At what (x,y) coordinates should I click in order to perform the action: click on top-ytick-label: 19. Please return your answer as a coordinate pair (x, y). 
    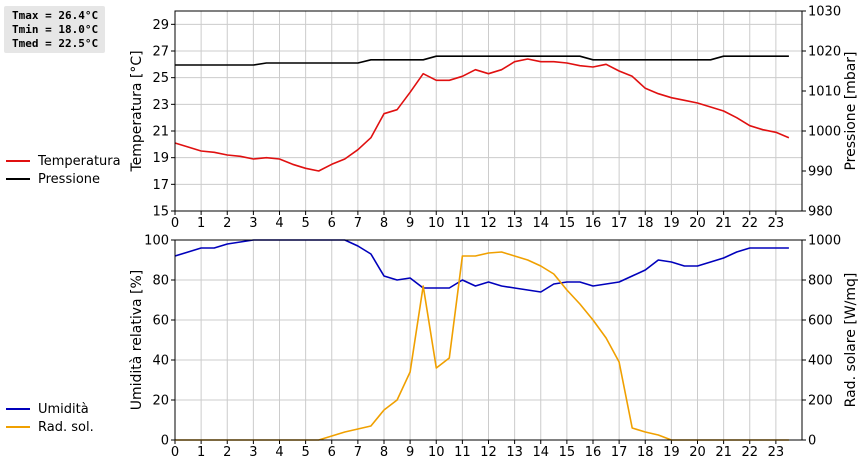
    Looking at the image, I should click on (160, 158).